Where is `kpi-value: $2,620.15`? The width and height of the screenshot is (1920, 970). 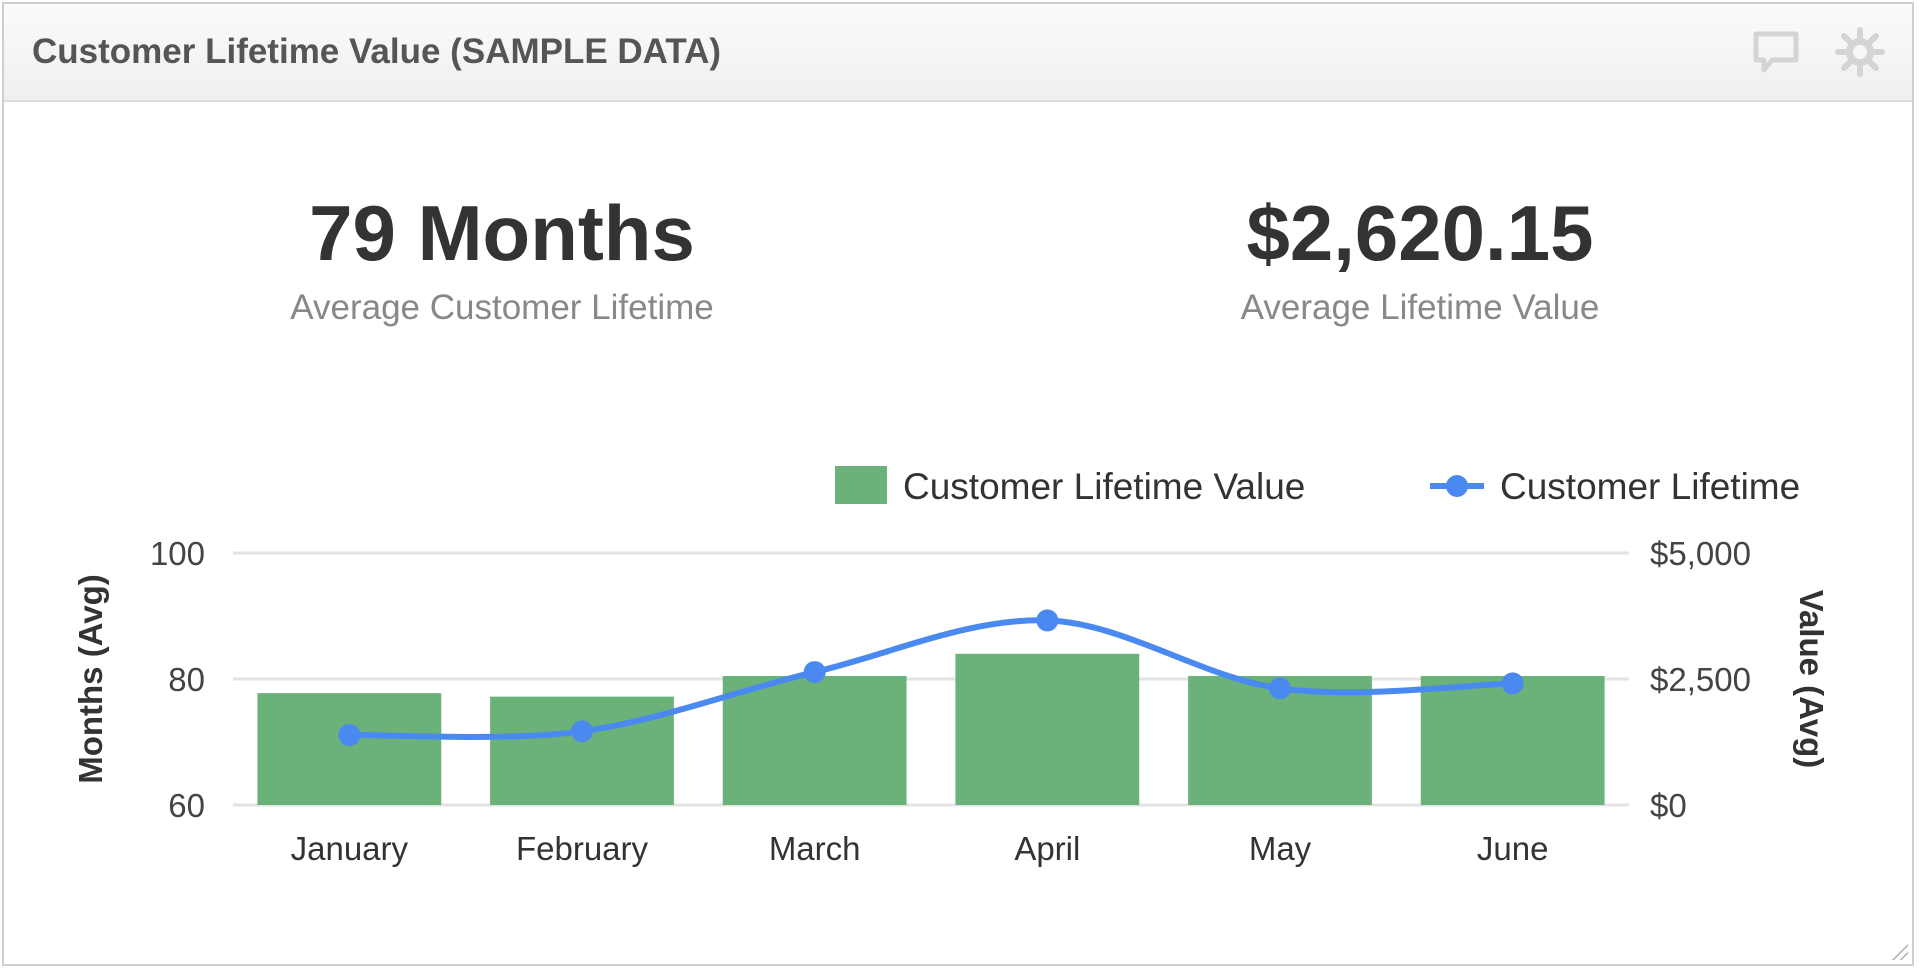
kpi-value: $2,620.15 is located at coordinates (1420, 233).